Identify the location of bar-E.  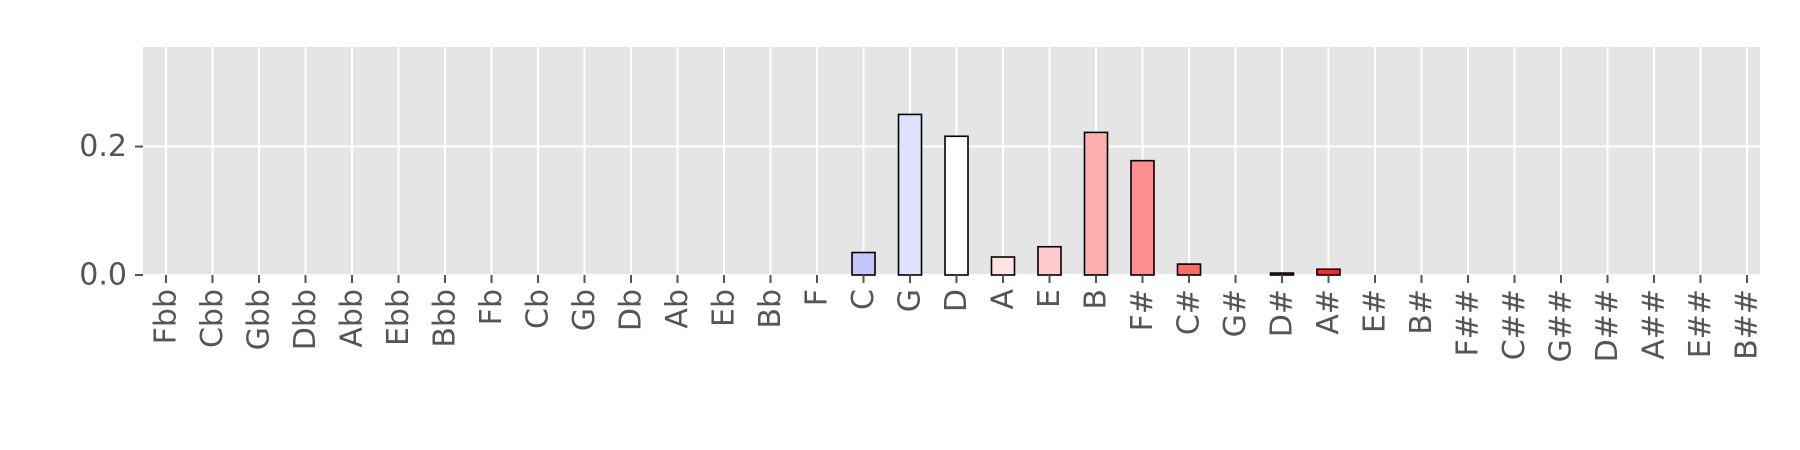
(1049, 260).